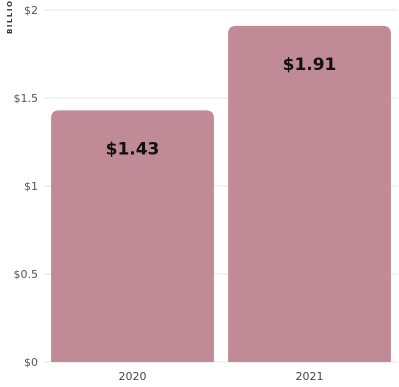  Describe the element at coordinates (133, 149) in the screenshot. I see `data-label: $1.43` at that location.